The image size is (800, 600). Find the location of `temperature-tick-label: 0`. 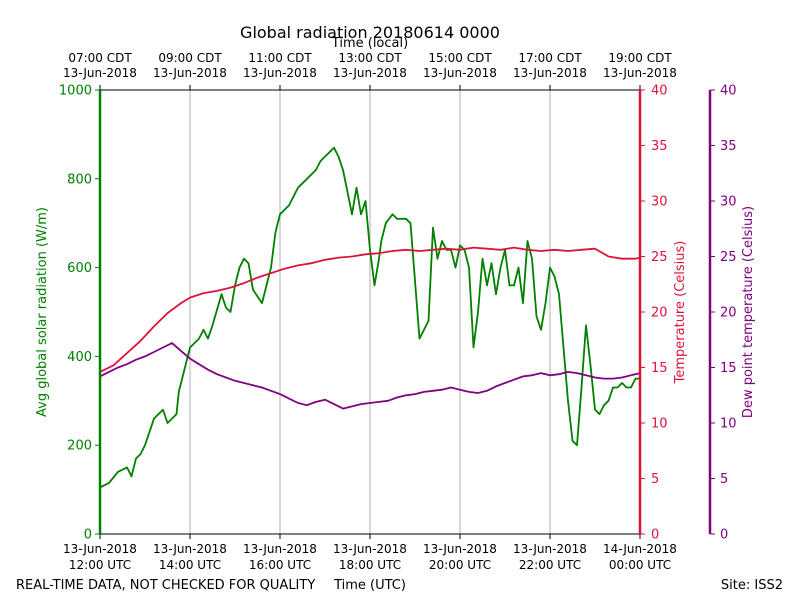

temperature-tick-label: 0 is located at coordinates (655, 535).